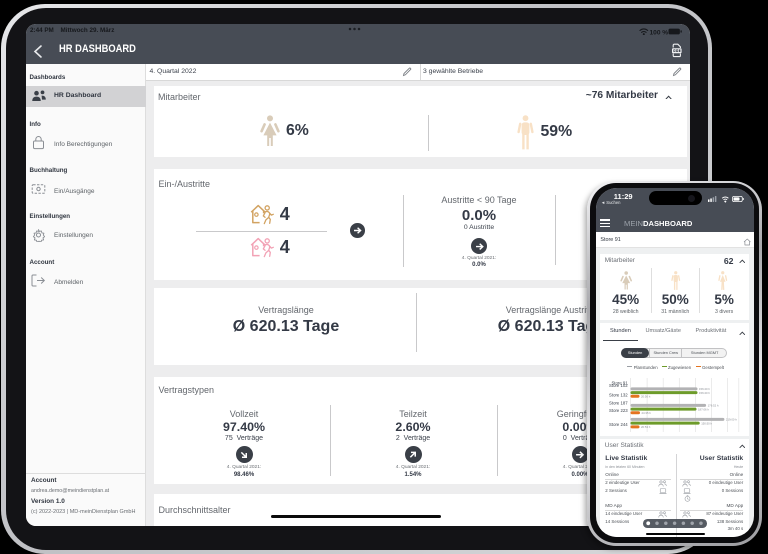  I want to click on svg-text: Store 223, so click(618, 411).